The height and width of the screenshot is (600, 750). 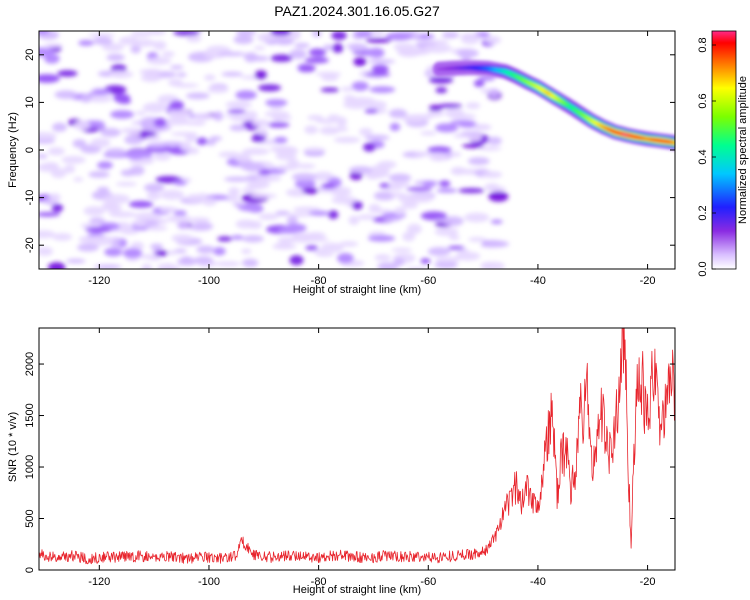 I want to click on figure-title: PAZ1.2024.301.16.05.G27, so click(x=357, y=11).